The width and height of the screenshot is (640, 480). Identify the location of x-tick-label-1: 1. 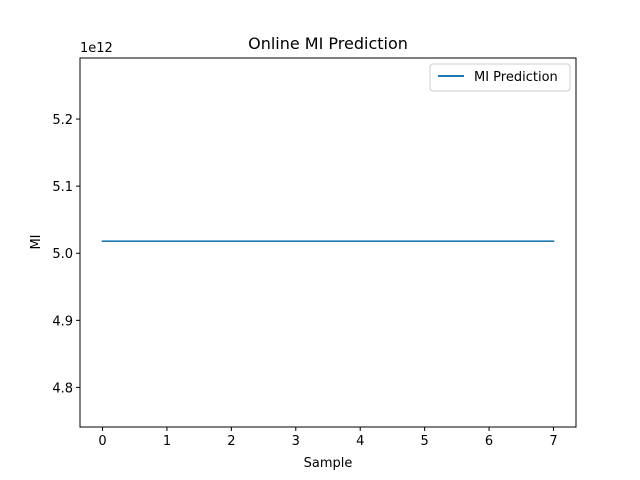
(167, 441).